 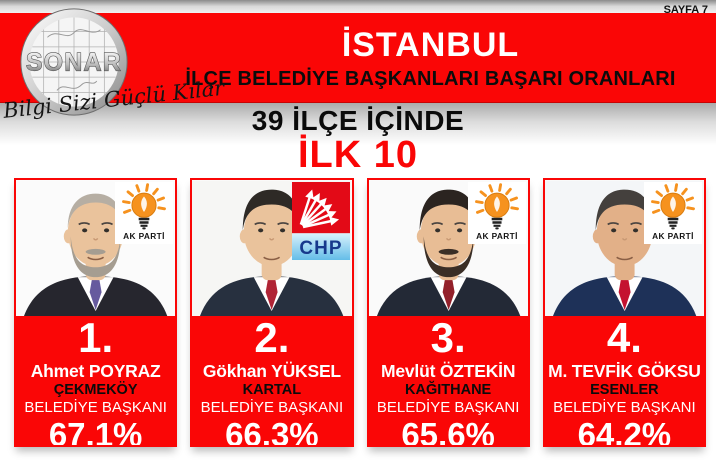 I want to click on success-rate: 65,6%, so click(x=448, y=431).